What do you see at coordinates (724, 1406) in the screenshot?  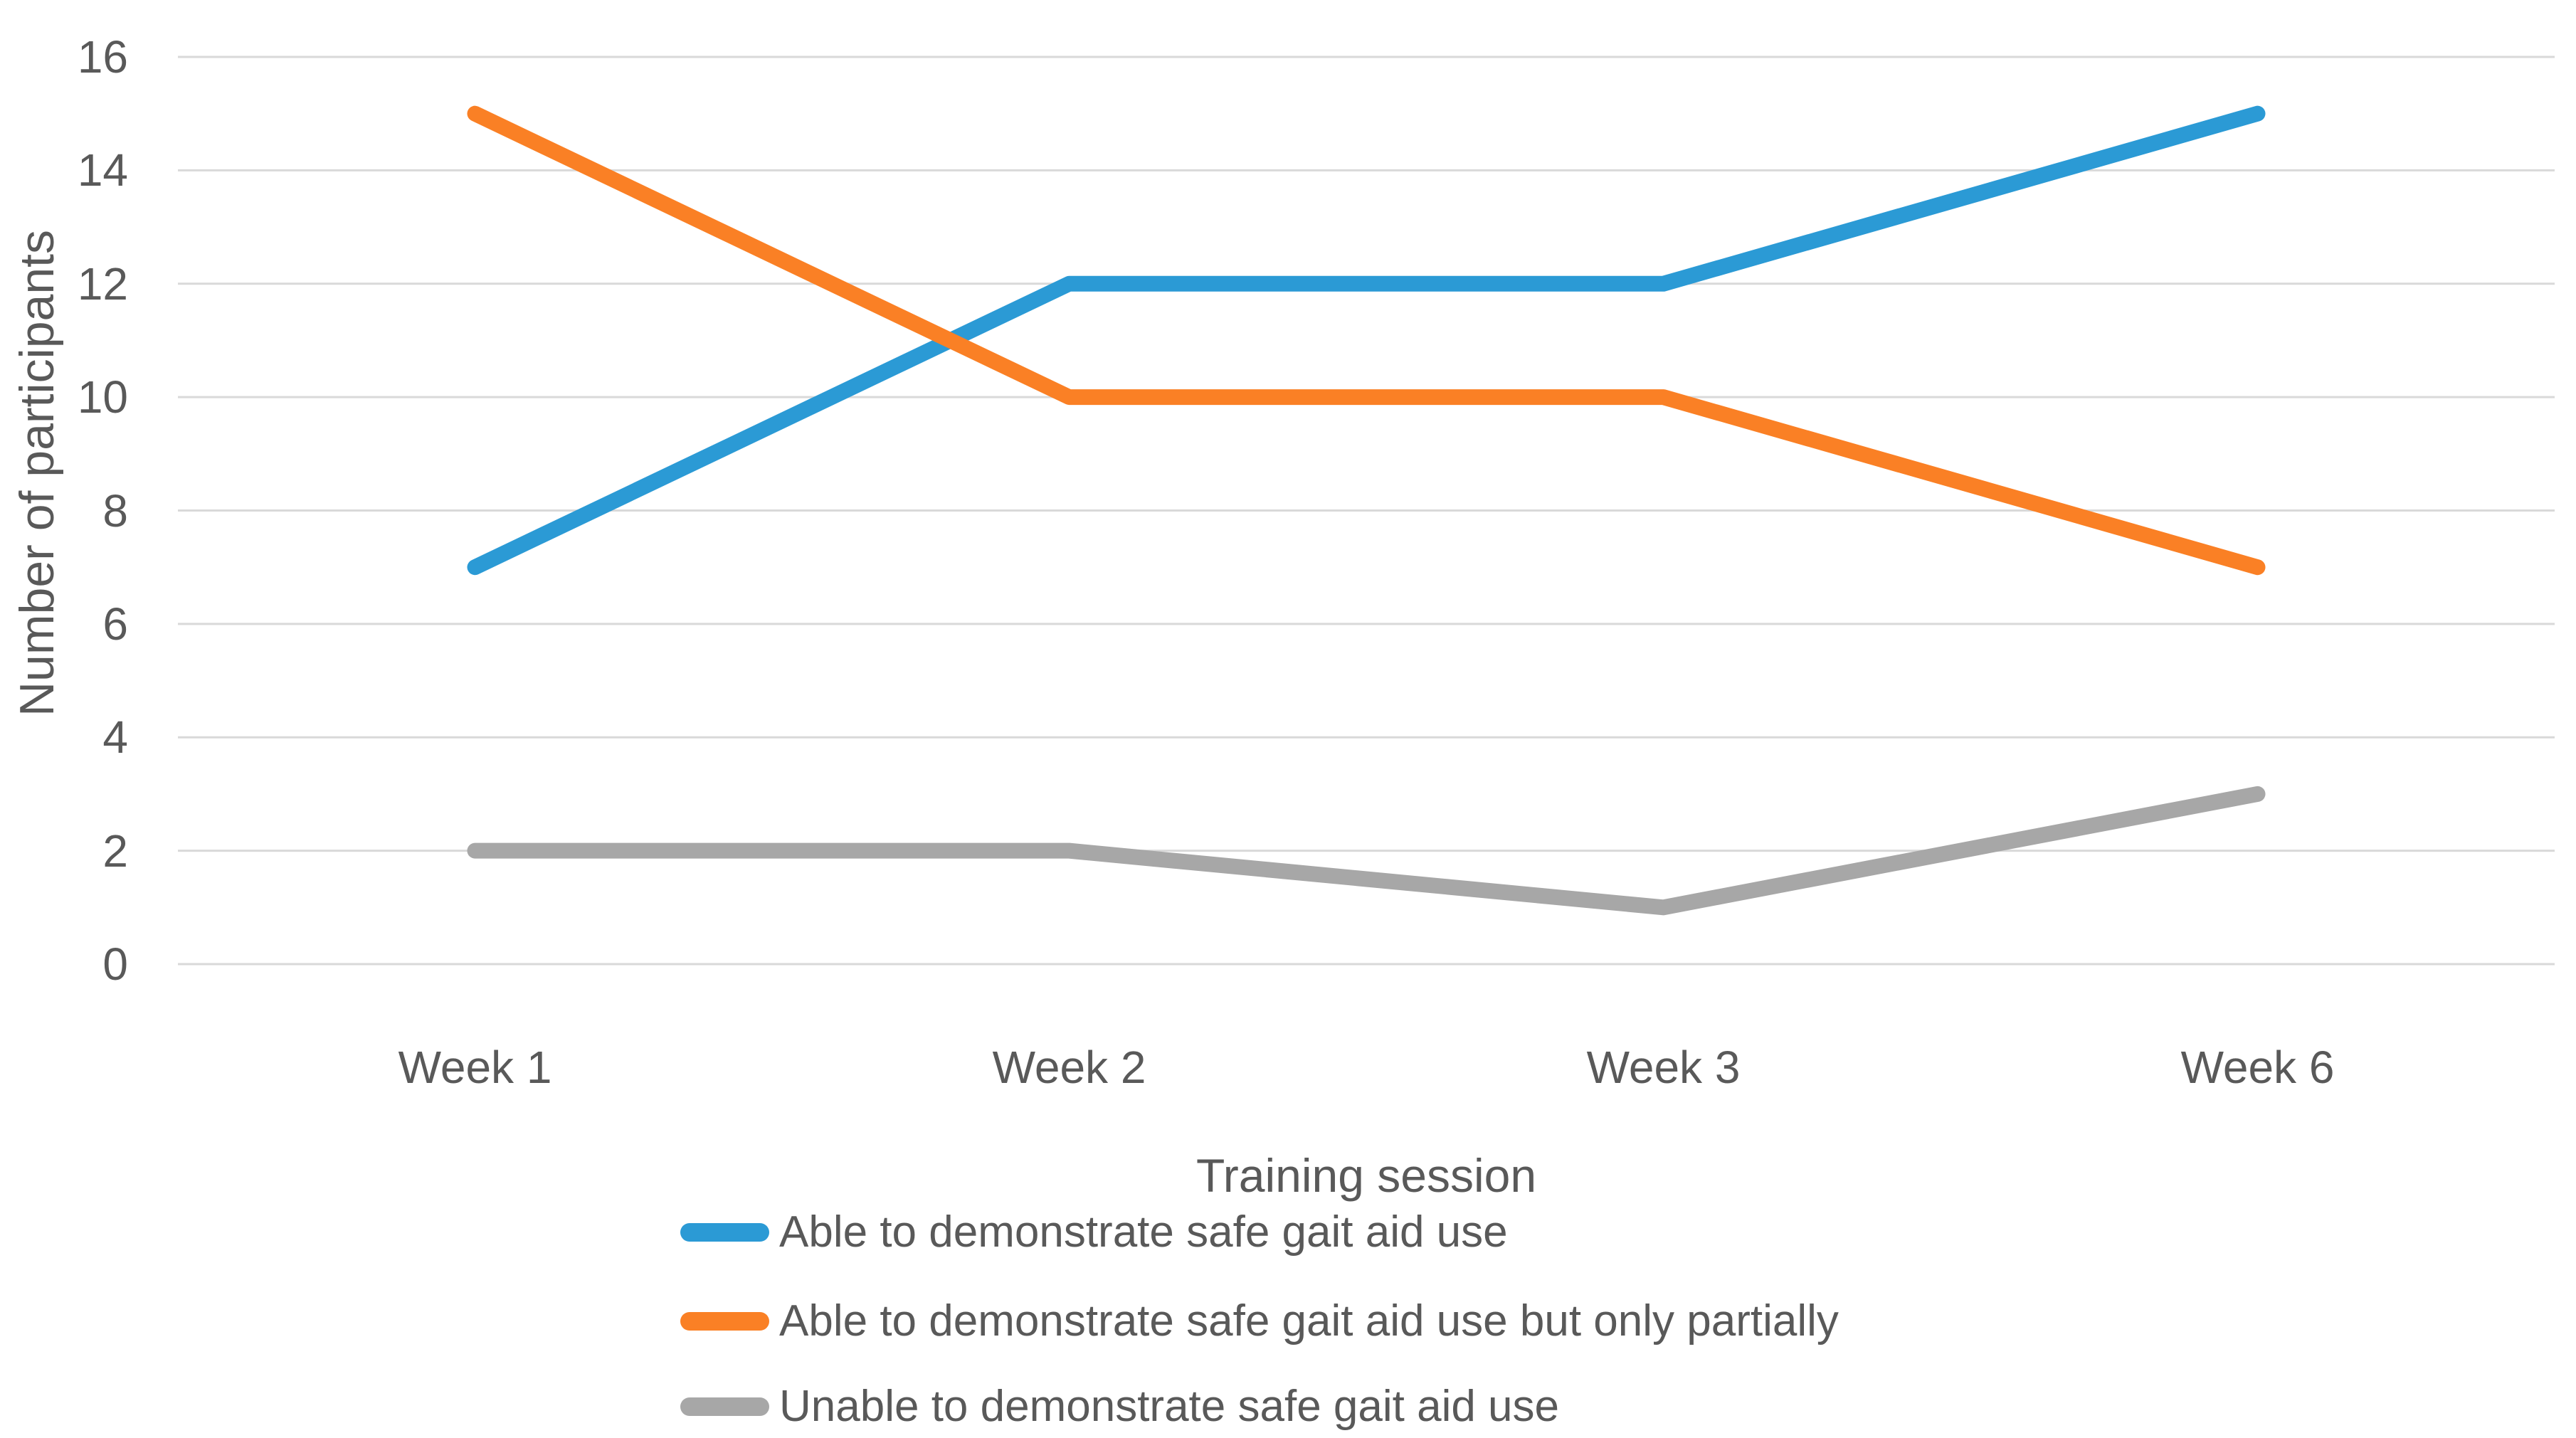 I see `legend-line-swatch-gray` at bounding box center [724, 1406].